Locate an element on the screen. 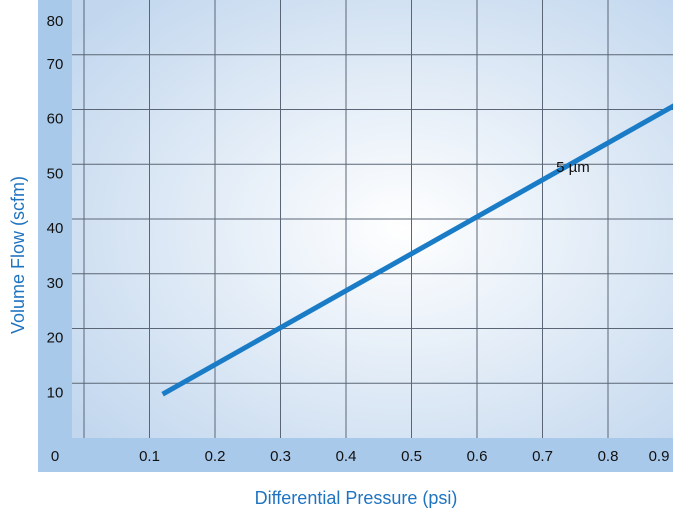 The height and width of the screenshot is (512, 673). y-tick-label: 70 is located at coordinates (55, 64).